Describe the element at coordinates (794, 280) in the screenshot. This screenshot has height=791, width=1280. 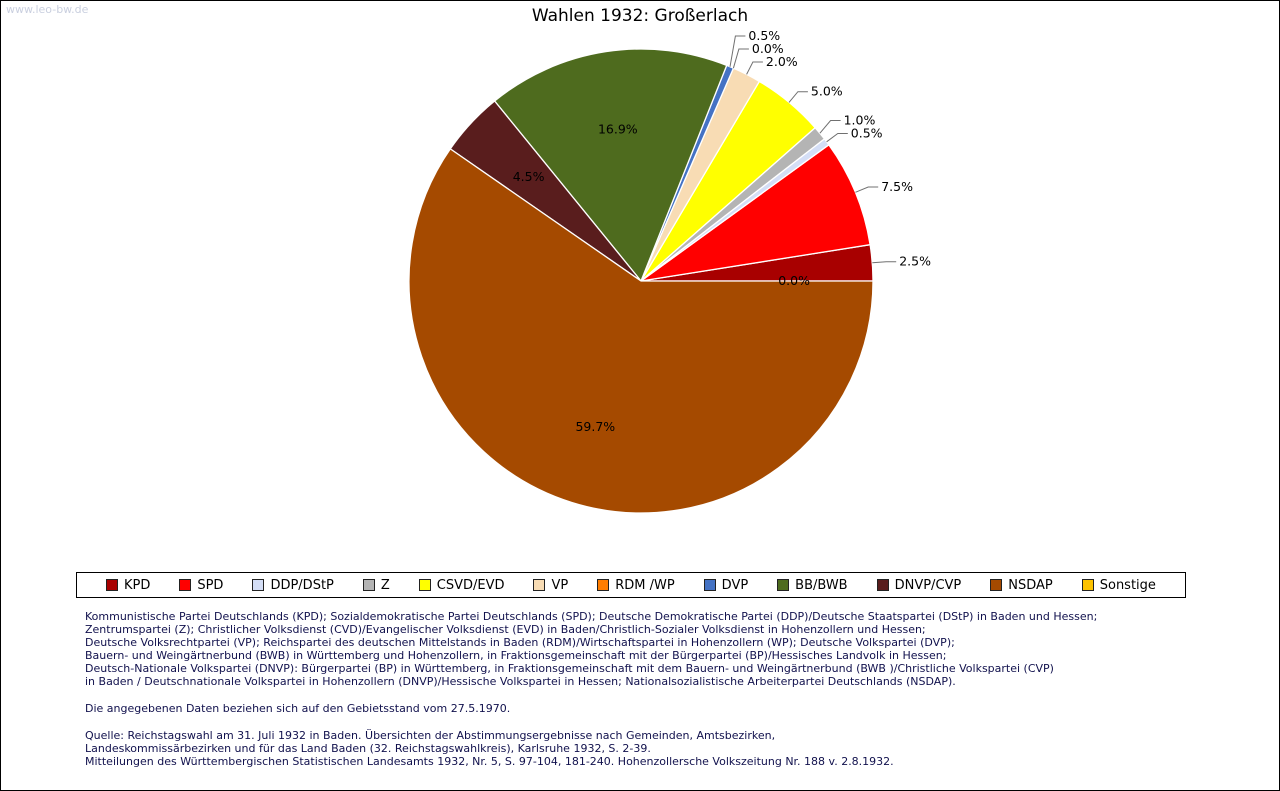
I see `slice-value-label-sonstige: 0.0%` at that location.